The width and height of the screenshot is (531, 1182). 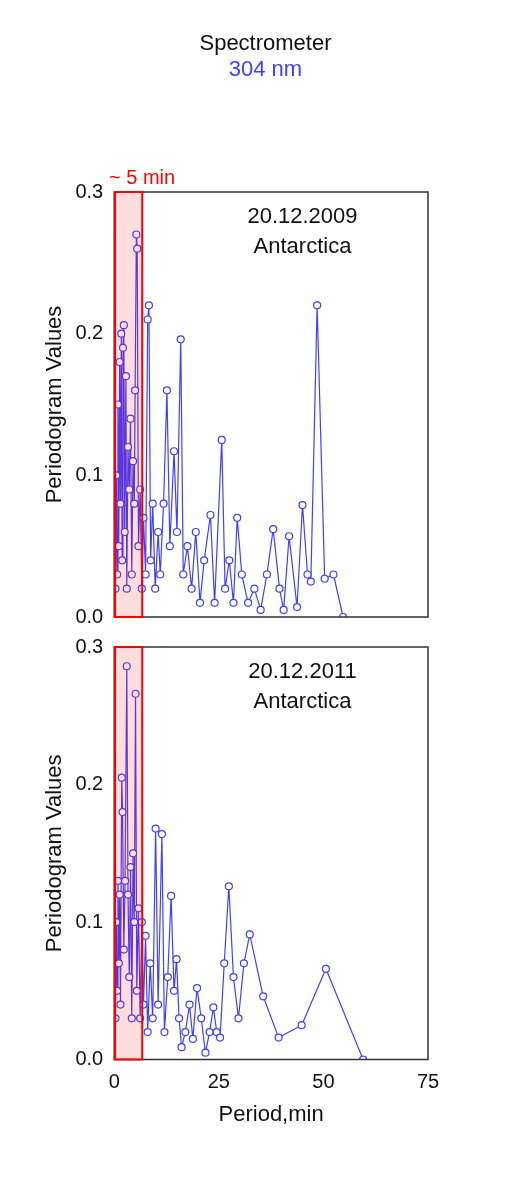 What do you see at coordinates (218, 1081) in the screenshot?
I see `x-tick-label: 25` at bounding box center [218, 1081].